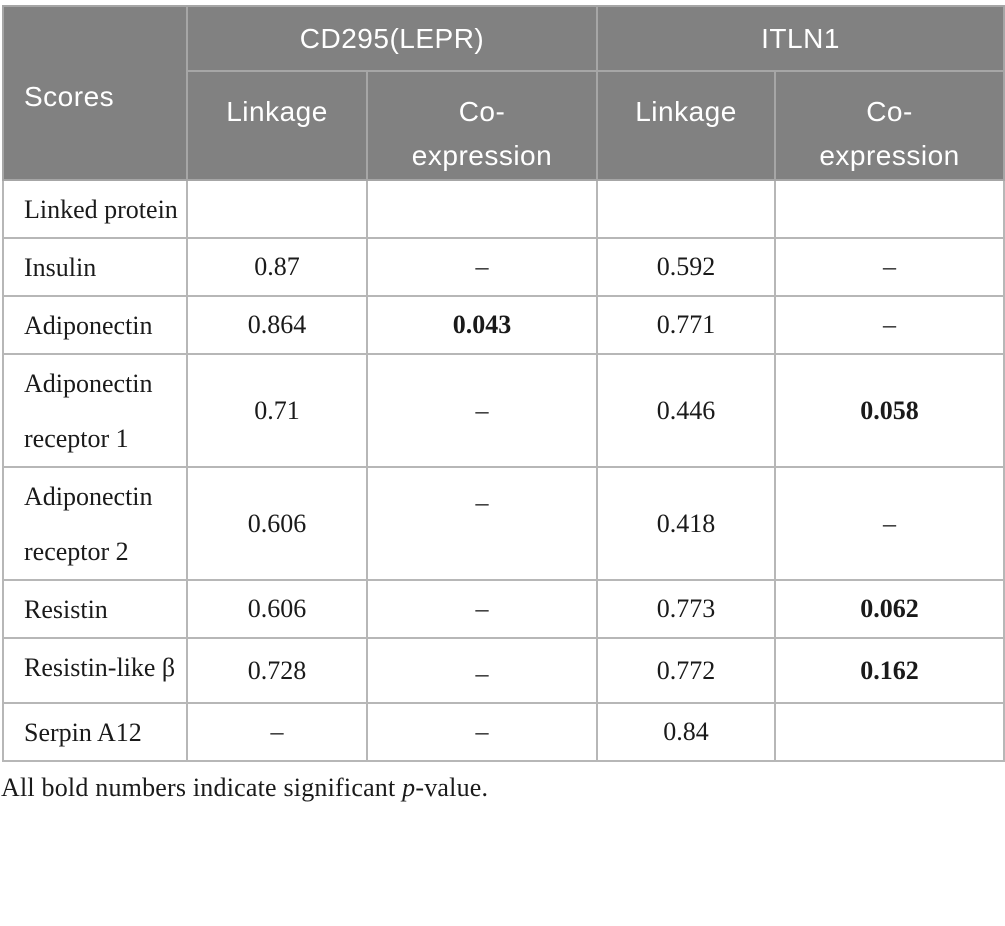 The height and width of the screenshot is (926, 1005). I want to click on row-label: Adiponectin receptor 1, so click(95, 410).